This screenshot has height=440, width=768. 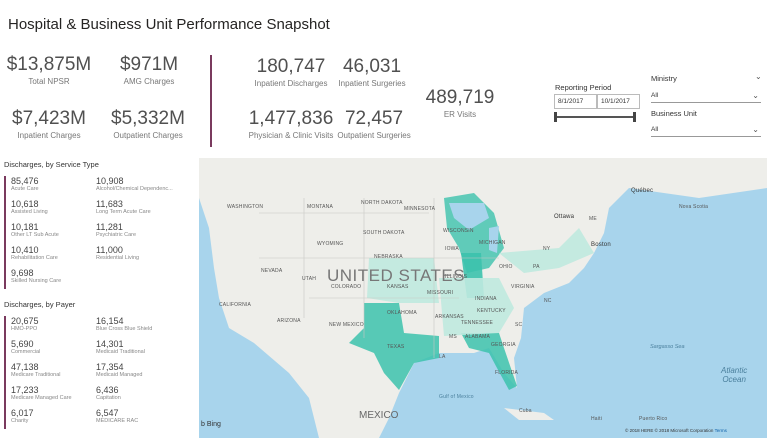 I want to click on kpi-value: 180,747, so click(x=291, y=66).